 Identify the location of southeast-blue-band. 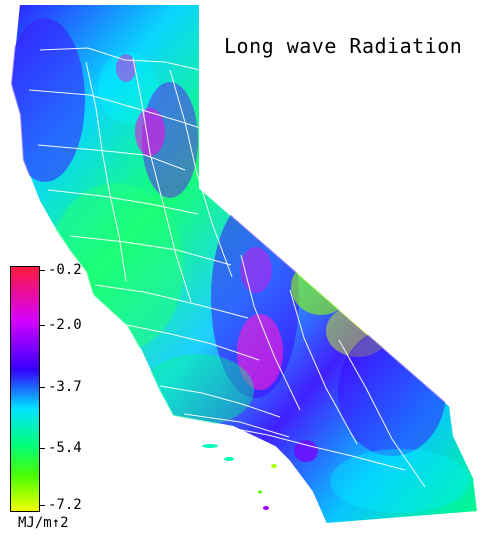
(392, 392).